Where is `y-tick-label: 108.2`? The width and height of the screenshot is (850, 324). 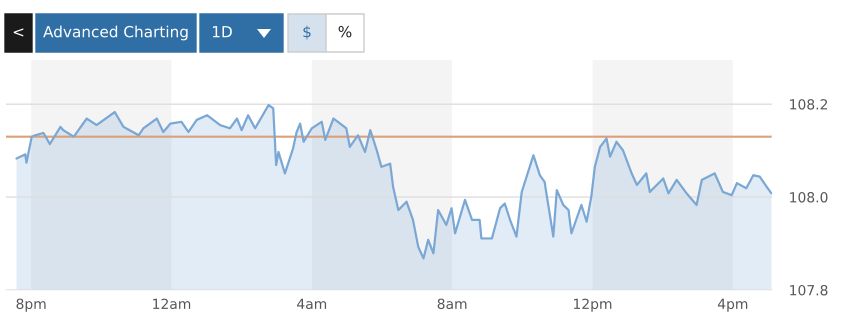 y-tick-label: 108.2 is located at coordinates (809, 104).